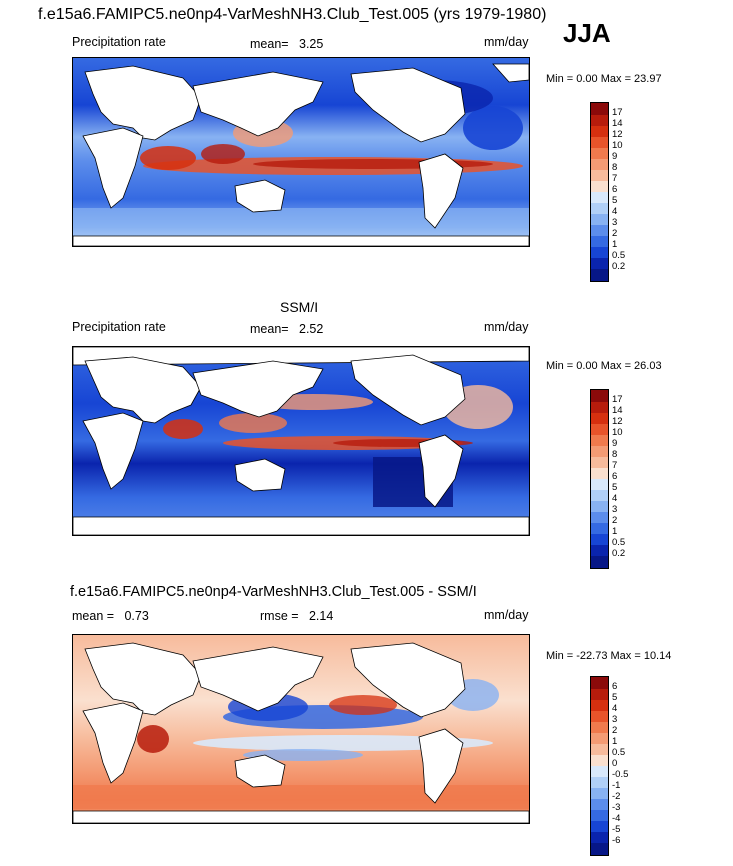  What do you see at coordinates (269, 44) in the screenshot?
I see `panel1-mean-text: mean=` at bounding box center [269, 44].